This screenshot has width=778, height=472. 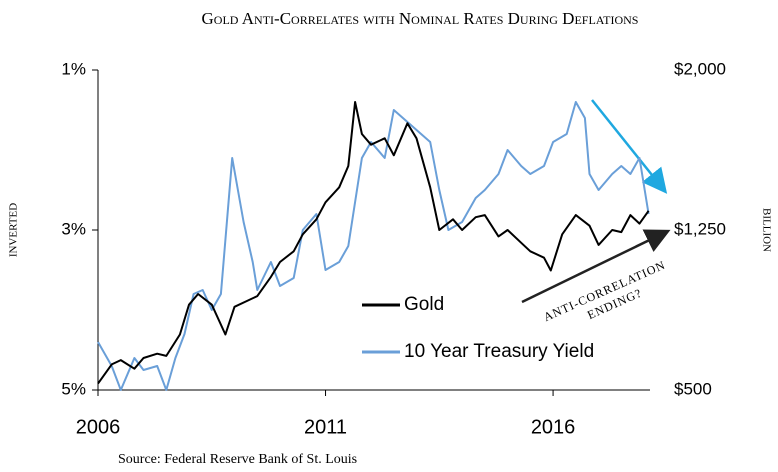 What do you see at coordinates (553, 427) in the screenshot?
I see `x-tick-label: 2016` at bounding box center [553, 427].